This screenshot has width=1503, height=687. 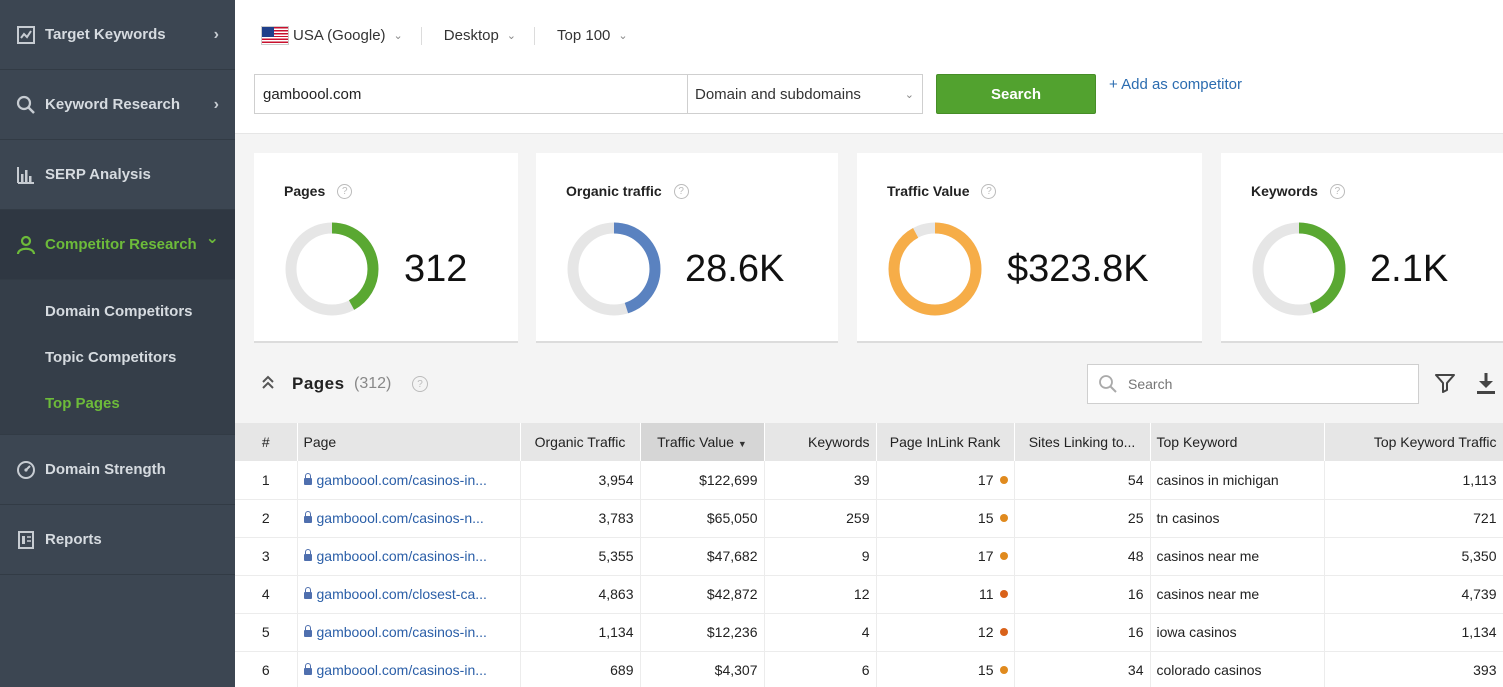 I want to click on add-competitor-link: + Add as competitor, so click(x=1175, y=84).